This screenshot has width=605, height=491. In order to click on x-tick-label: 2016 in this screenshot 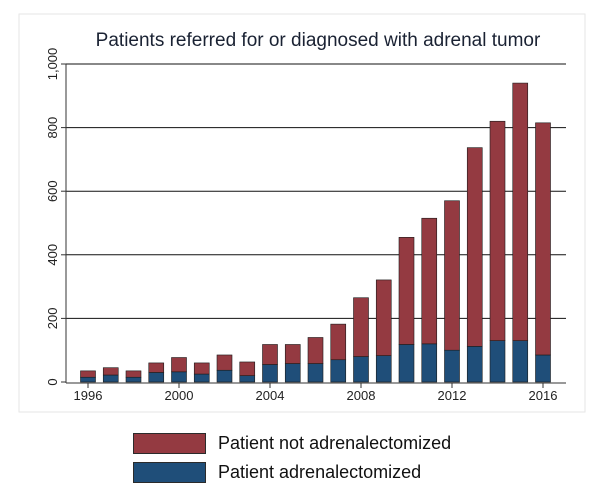, I will do `click(543, 395)`.